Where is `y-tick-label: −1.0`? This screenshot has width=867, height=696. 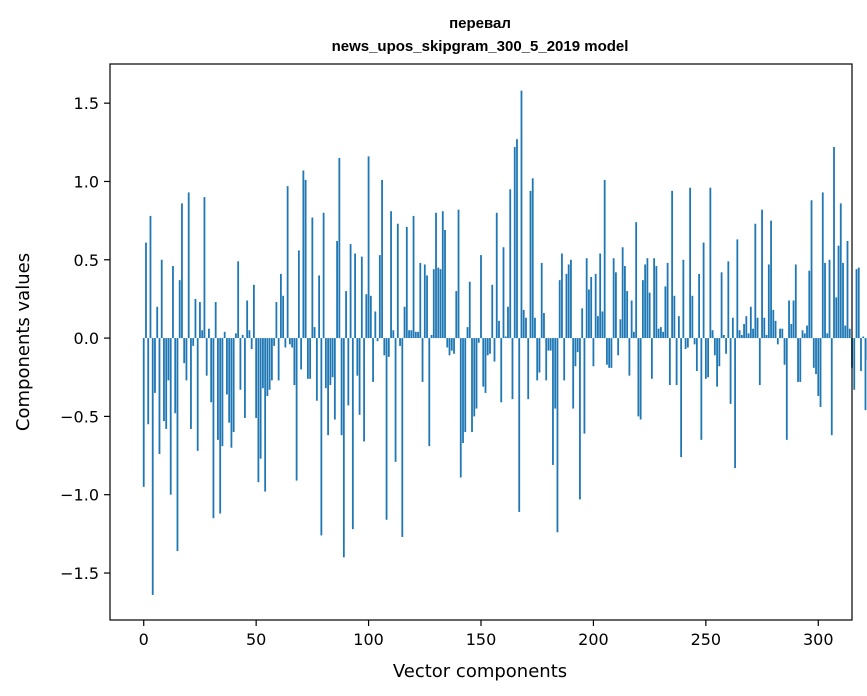
y-tick-label: −1.0 is located at coordinates (79, 495).